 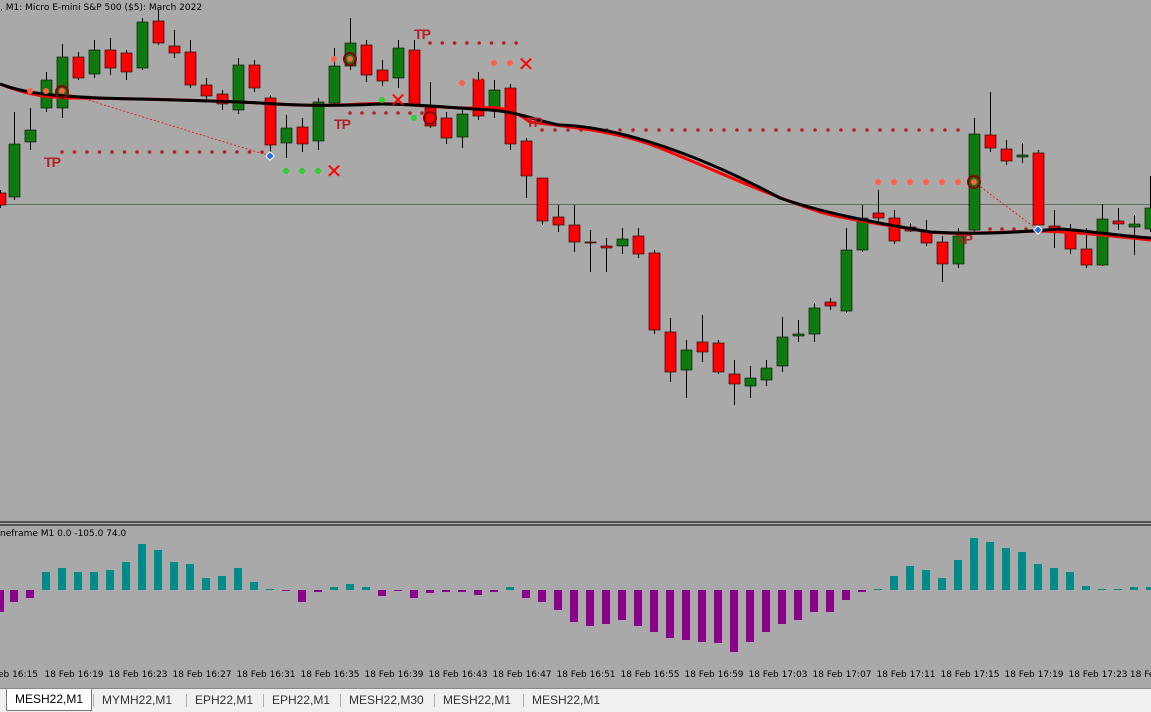 What do you see at coordinates (74, 675) in the screenshot?
I see `time-axis-label: 18 Feb 16:19` at bounding box center [74, 675].